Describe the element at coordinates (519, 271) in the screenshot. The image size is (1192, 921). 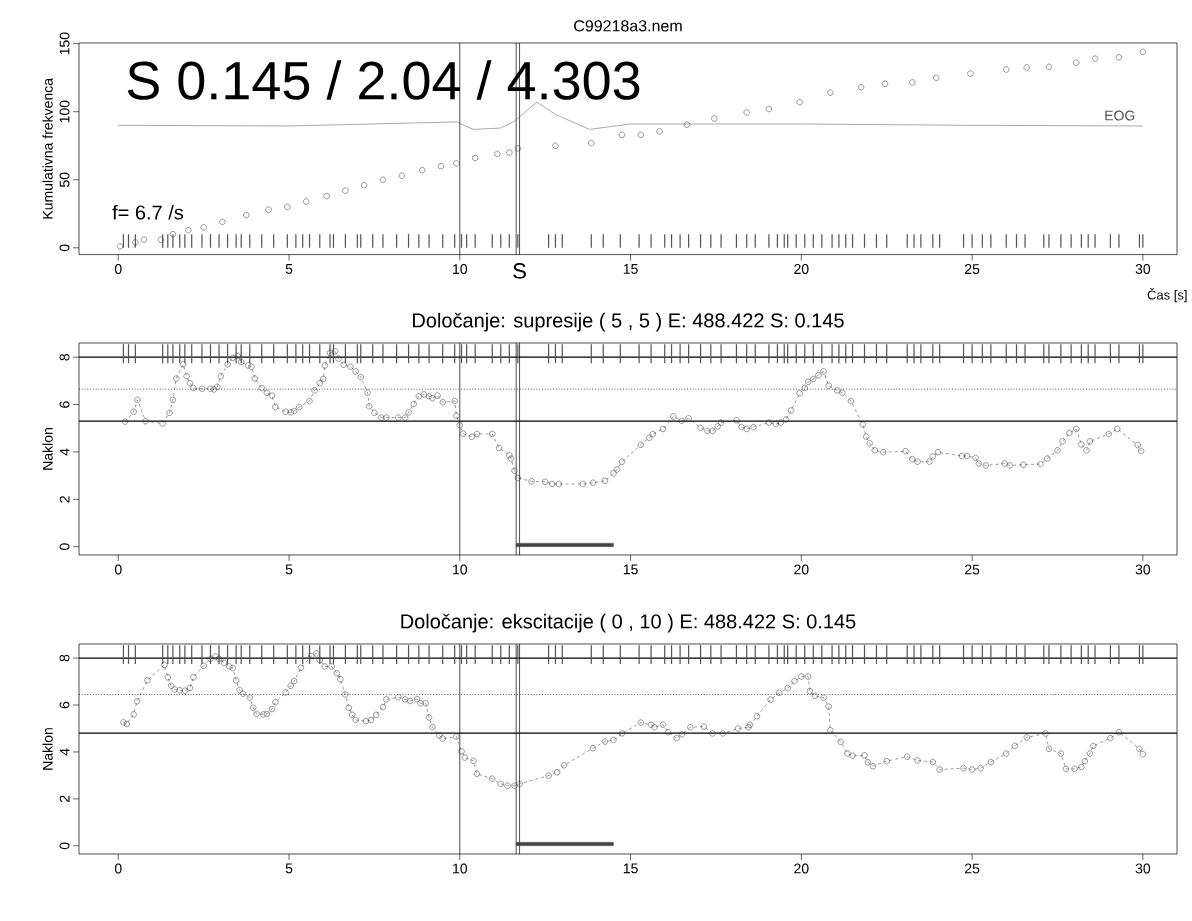
I see `ref-line-label: S` at that location.